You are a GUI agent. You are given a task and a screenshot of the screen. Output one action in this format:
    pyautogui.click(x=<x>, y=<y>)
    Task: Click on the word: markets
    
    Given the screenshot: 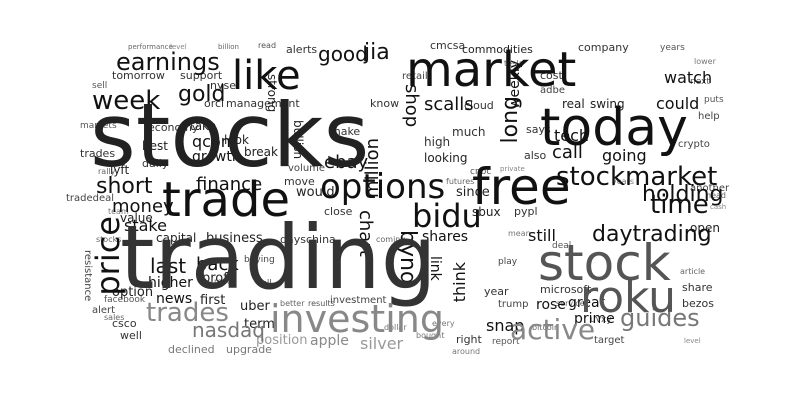 What is the action you would take?
    pyautogui.click(x=98, y=126)
    